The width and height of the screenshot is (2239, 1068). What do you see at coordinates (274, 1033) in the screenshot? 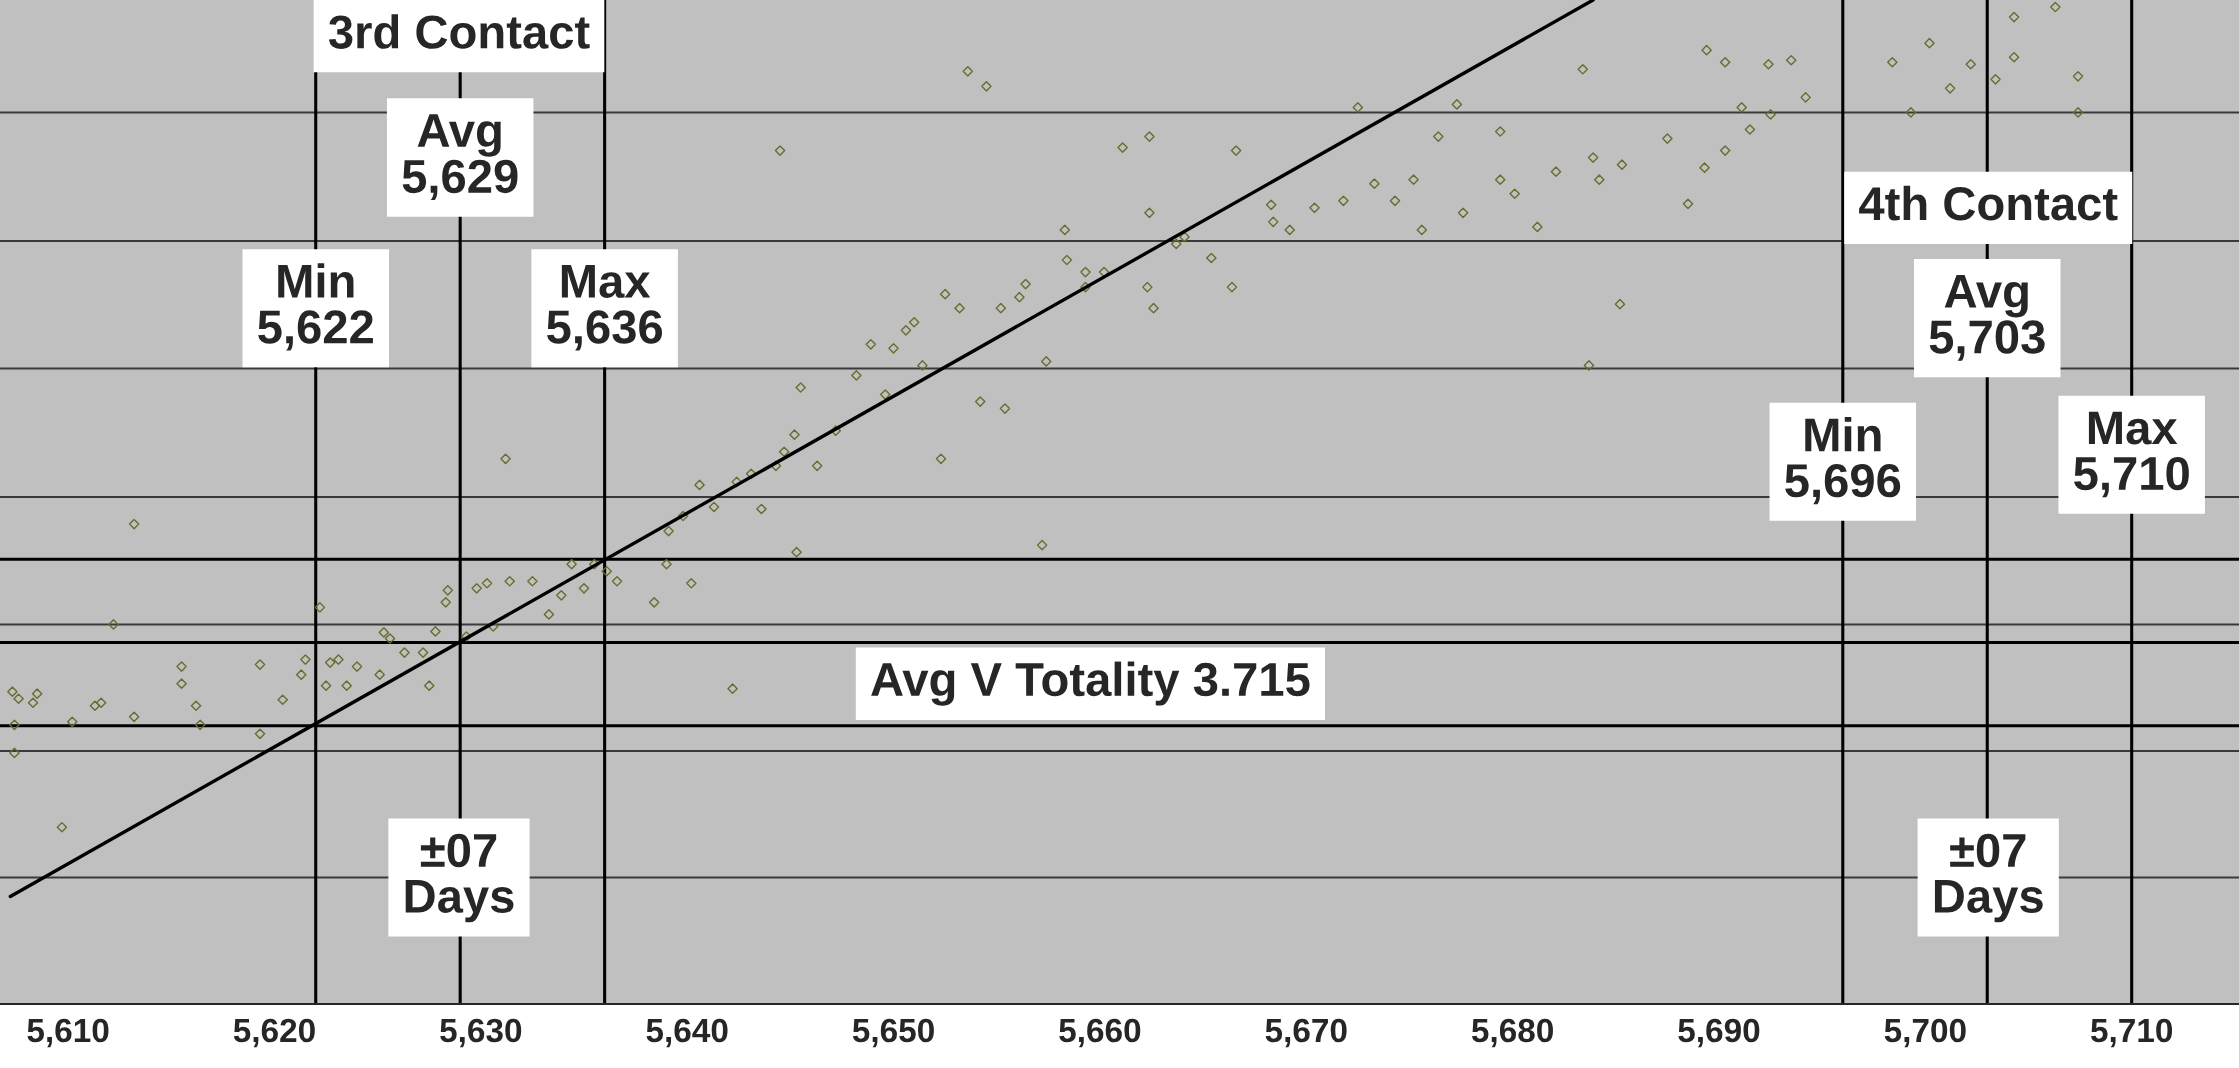
I see `x-tick-label: 5,620` at bounding box center [274, 1033].